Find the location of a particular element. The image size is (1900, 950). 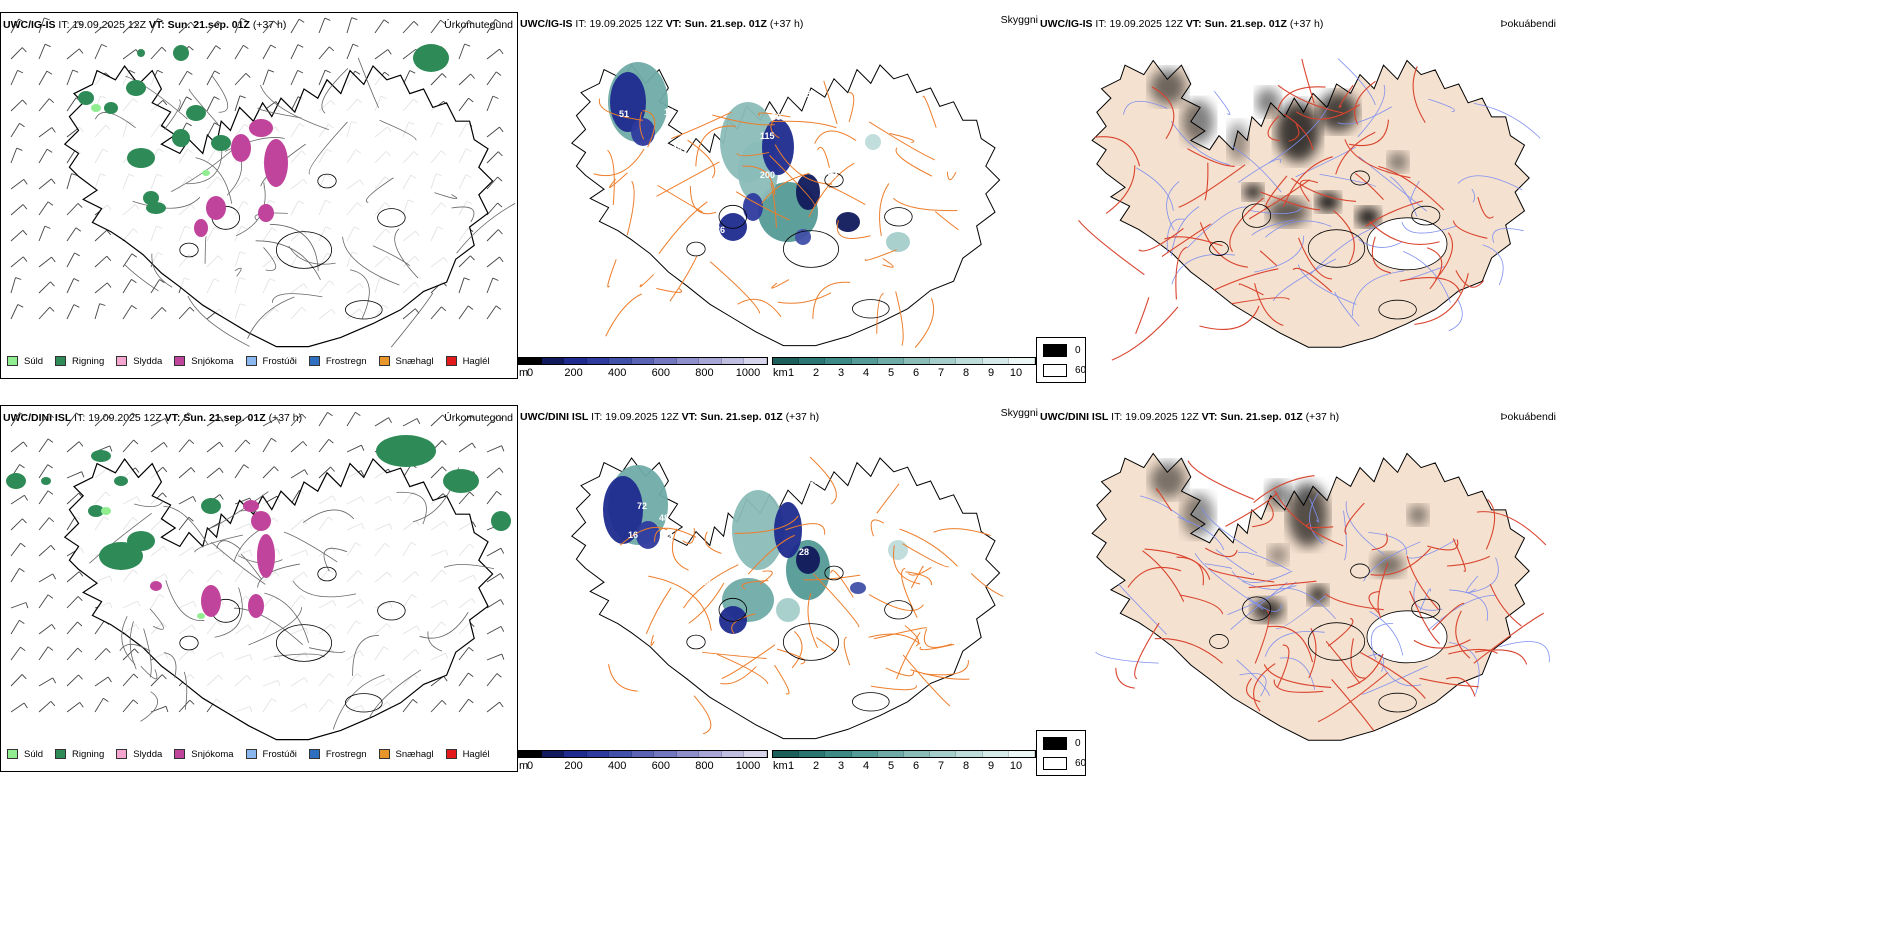

legend-item: Snjókoma is located at coordinates (204, 754).